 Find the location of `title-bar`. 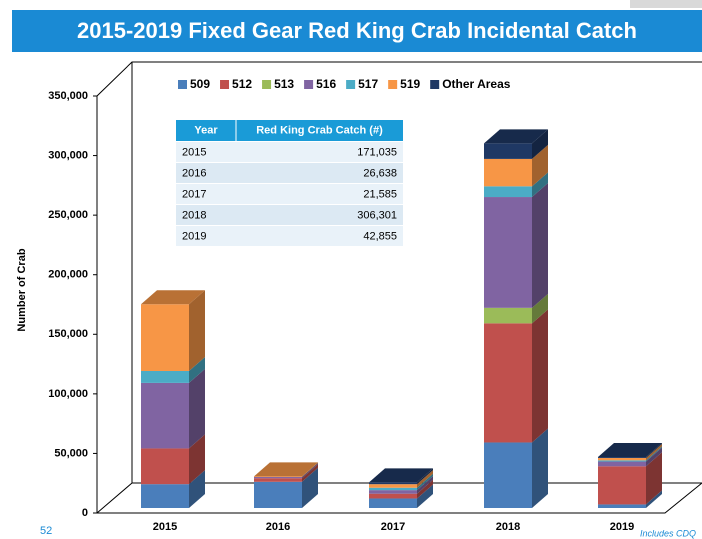

title-bar is located at coordinates (357, 31).